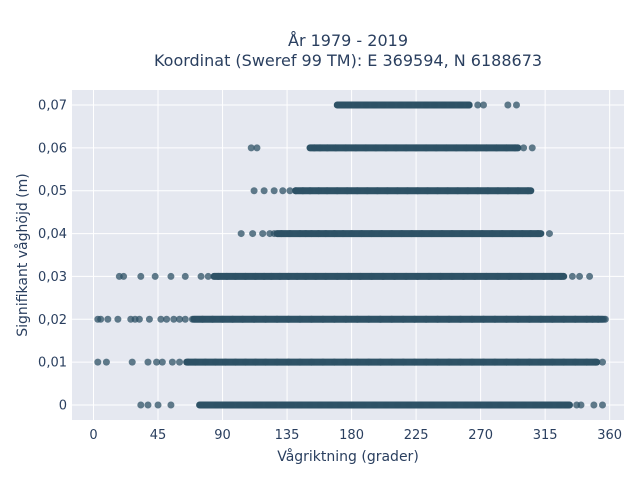 This screenshot has height=480, width=640. What do you see at coordinates (348, 40) in the screenshot?
I see `chart-title-line-1: År 1979 - 2019` at bounding box center [348, 40].